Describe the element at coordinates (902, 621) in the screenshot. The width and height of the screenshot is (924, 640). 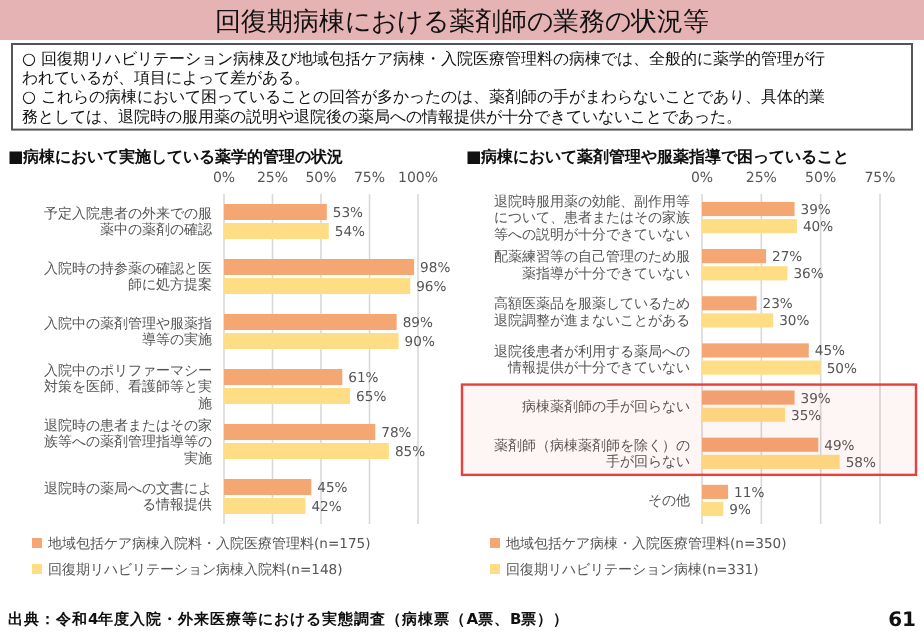
I see `text: 61` at that location.